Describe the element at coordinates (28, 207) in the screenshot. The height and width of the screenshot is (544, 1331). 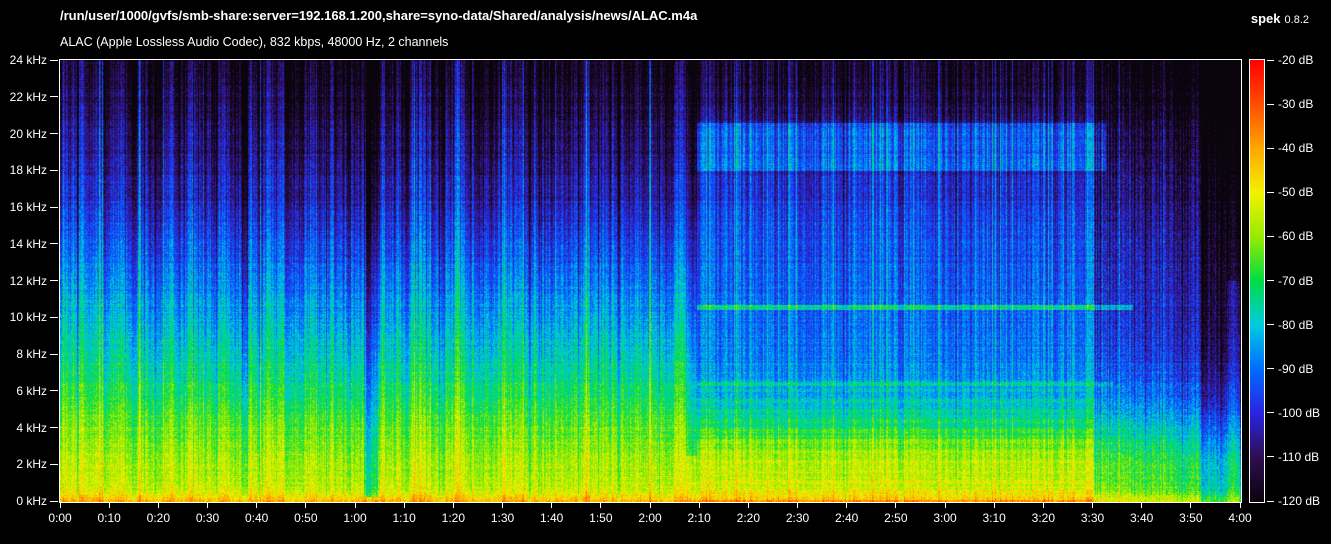
I see `freq-tick-label: 16 kHz` at that location.